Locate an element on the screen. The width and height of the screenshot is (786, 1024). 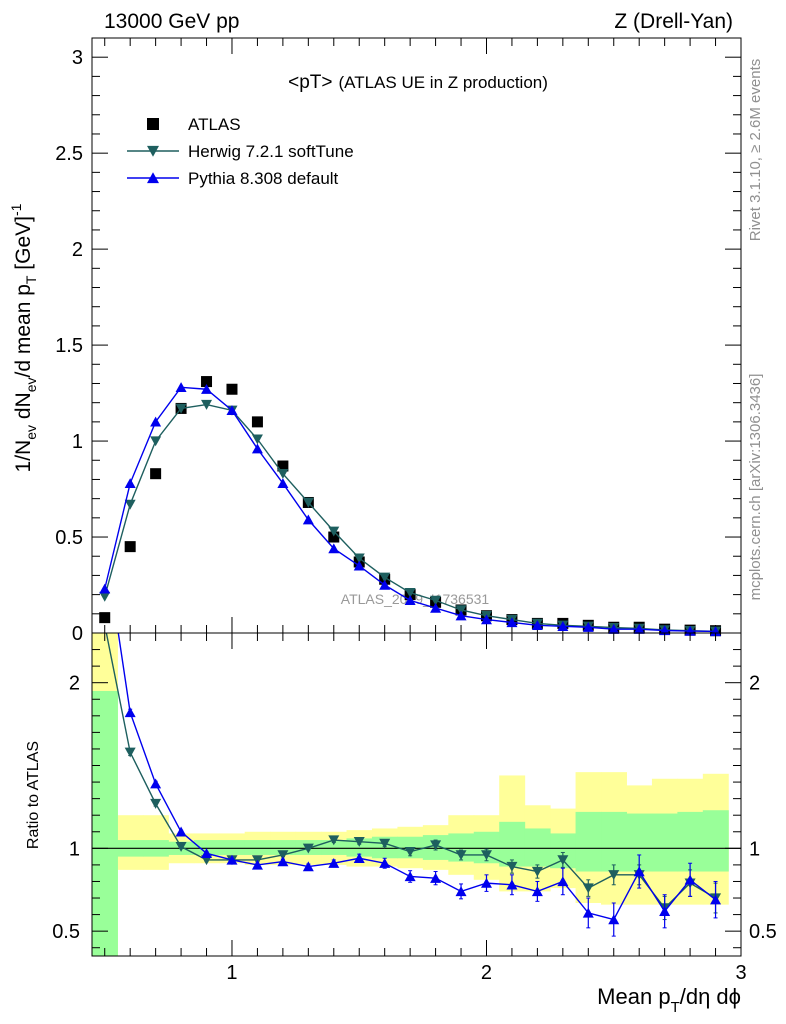
main-title-rest: (ATLAS UE in Z production) is located at coordinates (442, 82).